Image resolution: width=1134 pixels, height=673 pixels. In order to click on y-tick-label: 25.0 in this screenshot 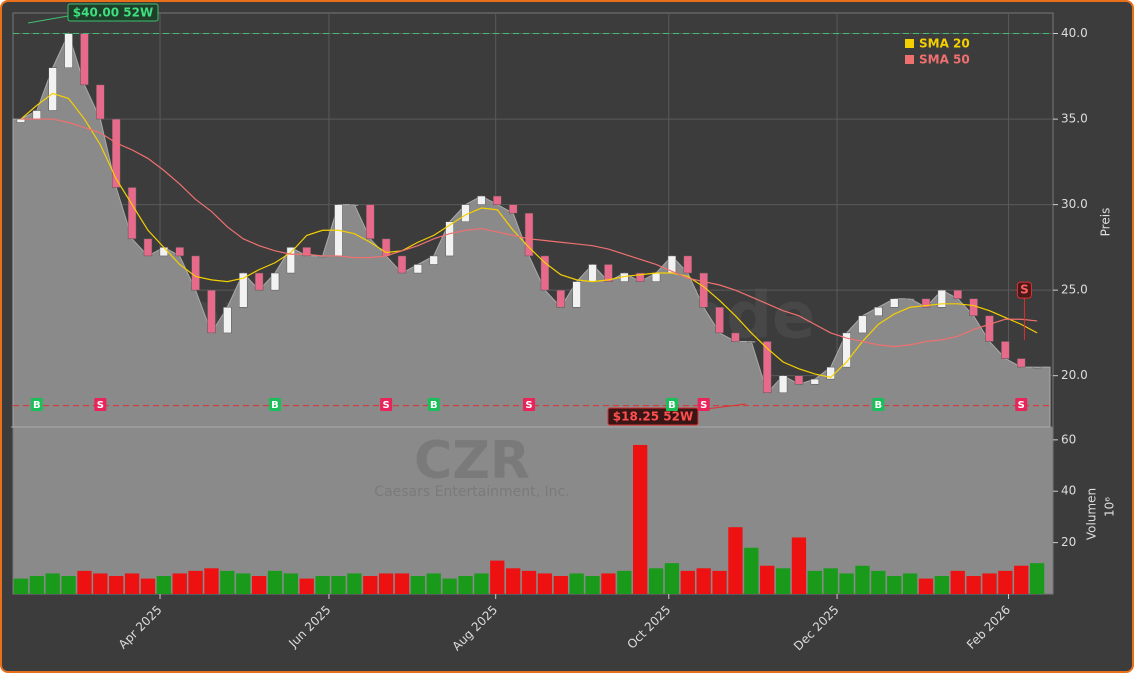, I will do `click(1074, 290)`.